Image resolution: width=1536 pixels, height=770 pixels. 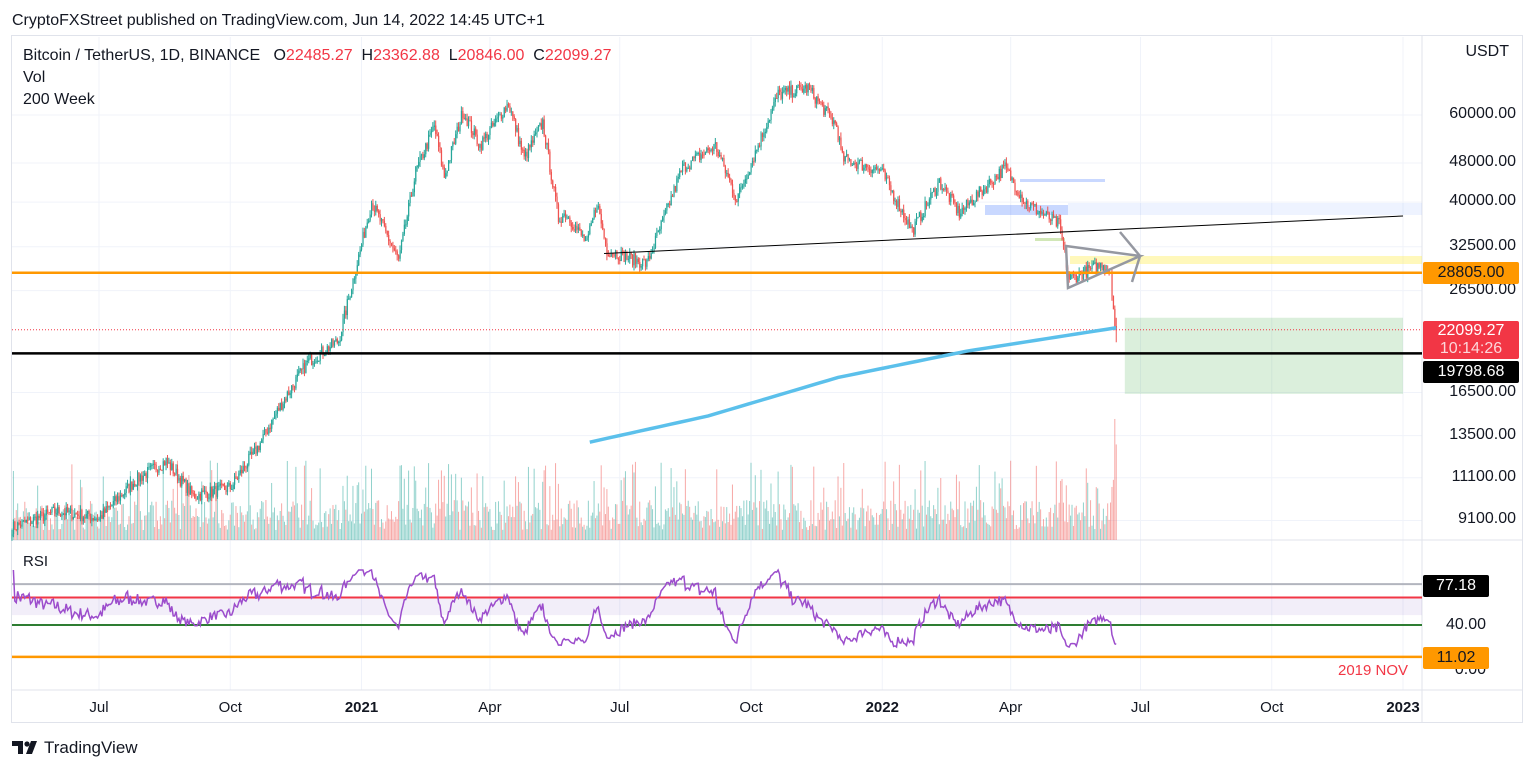 What do you see at coordinates (1482, 245) in the screenshot?
I see `price-tick: 32500.00` at bounding box center [1482, 245].